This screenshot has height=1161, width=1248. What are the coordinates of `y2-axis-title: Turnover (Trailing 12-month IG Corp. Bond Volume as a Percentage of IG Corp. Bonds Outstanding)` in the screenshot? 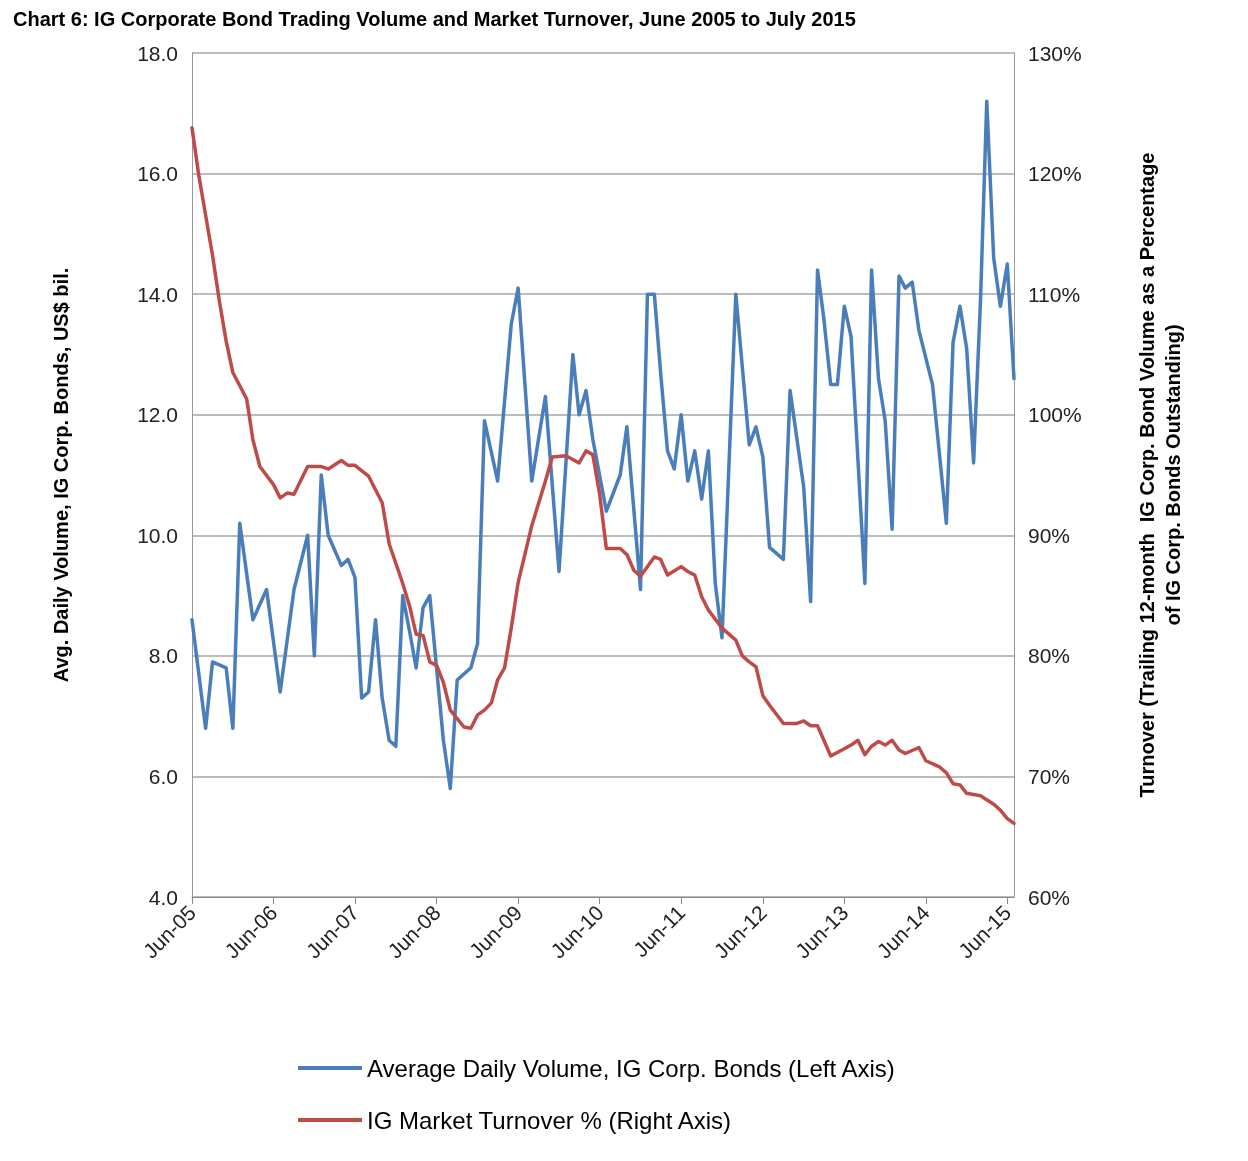 It's located at (1160, 475).